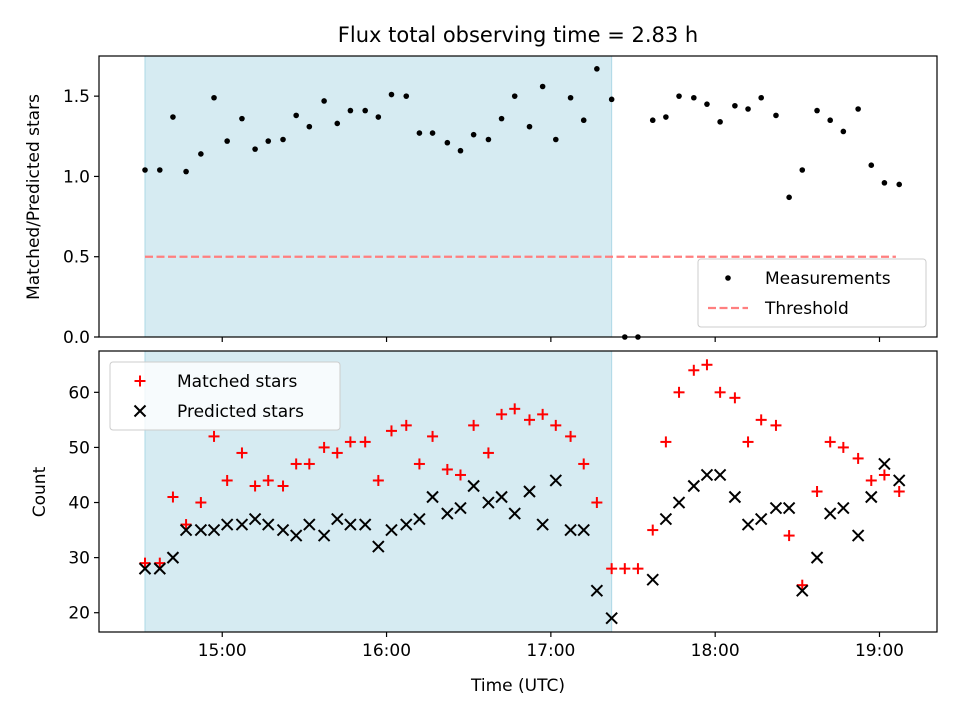  What do you see at coordinates (222, 651) in the screenshot?
I see `bottom-x-tick-label: 15:00` at bounding box center [222, 651].